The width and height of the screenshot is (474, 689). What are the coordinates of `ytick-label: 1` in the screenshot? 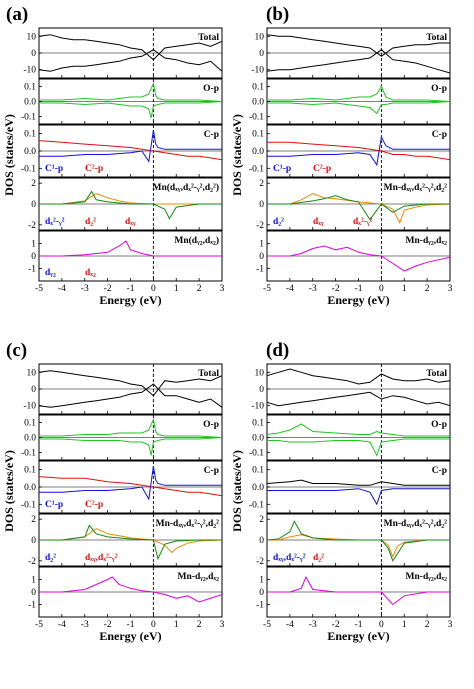 It's located at (33, 581).